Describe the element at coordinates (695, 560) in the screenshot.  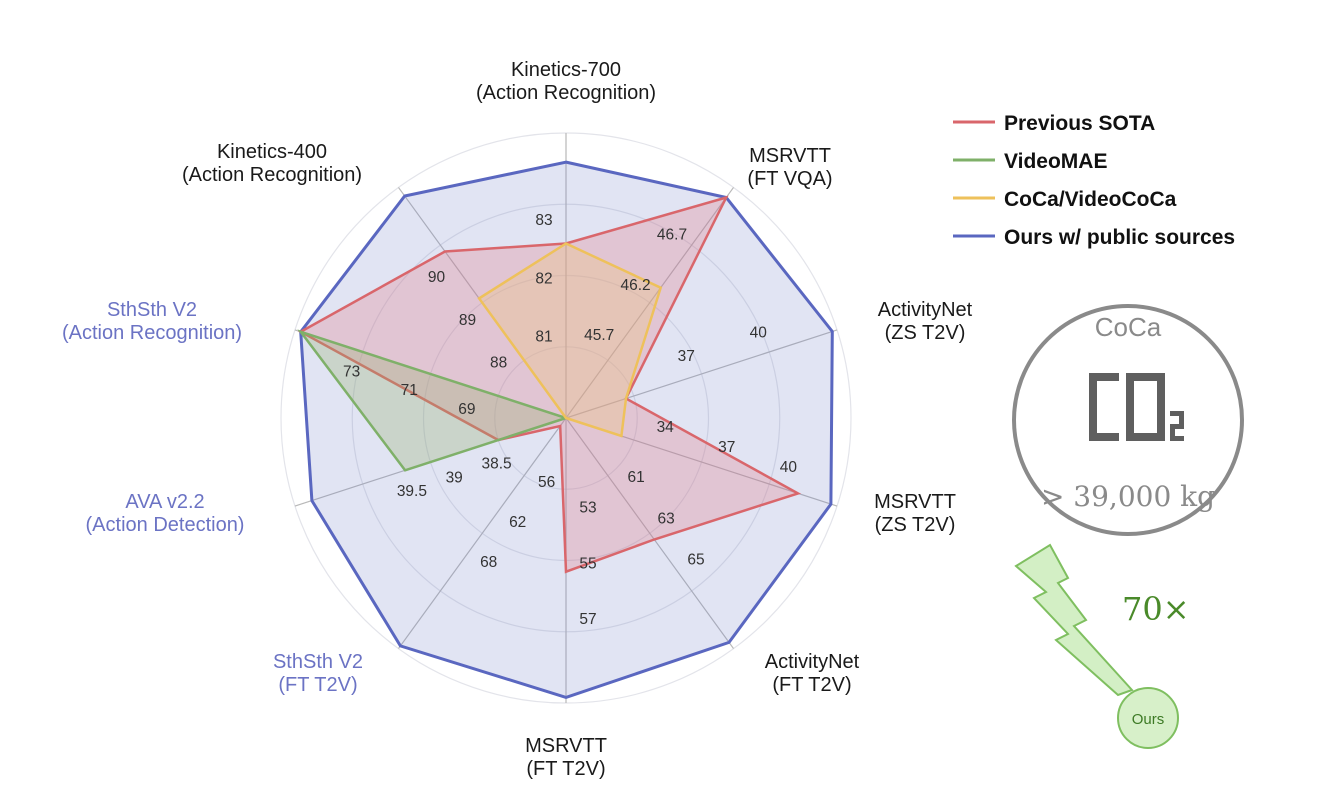
I see `tick-label: 65` at that location.